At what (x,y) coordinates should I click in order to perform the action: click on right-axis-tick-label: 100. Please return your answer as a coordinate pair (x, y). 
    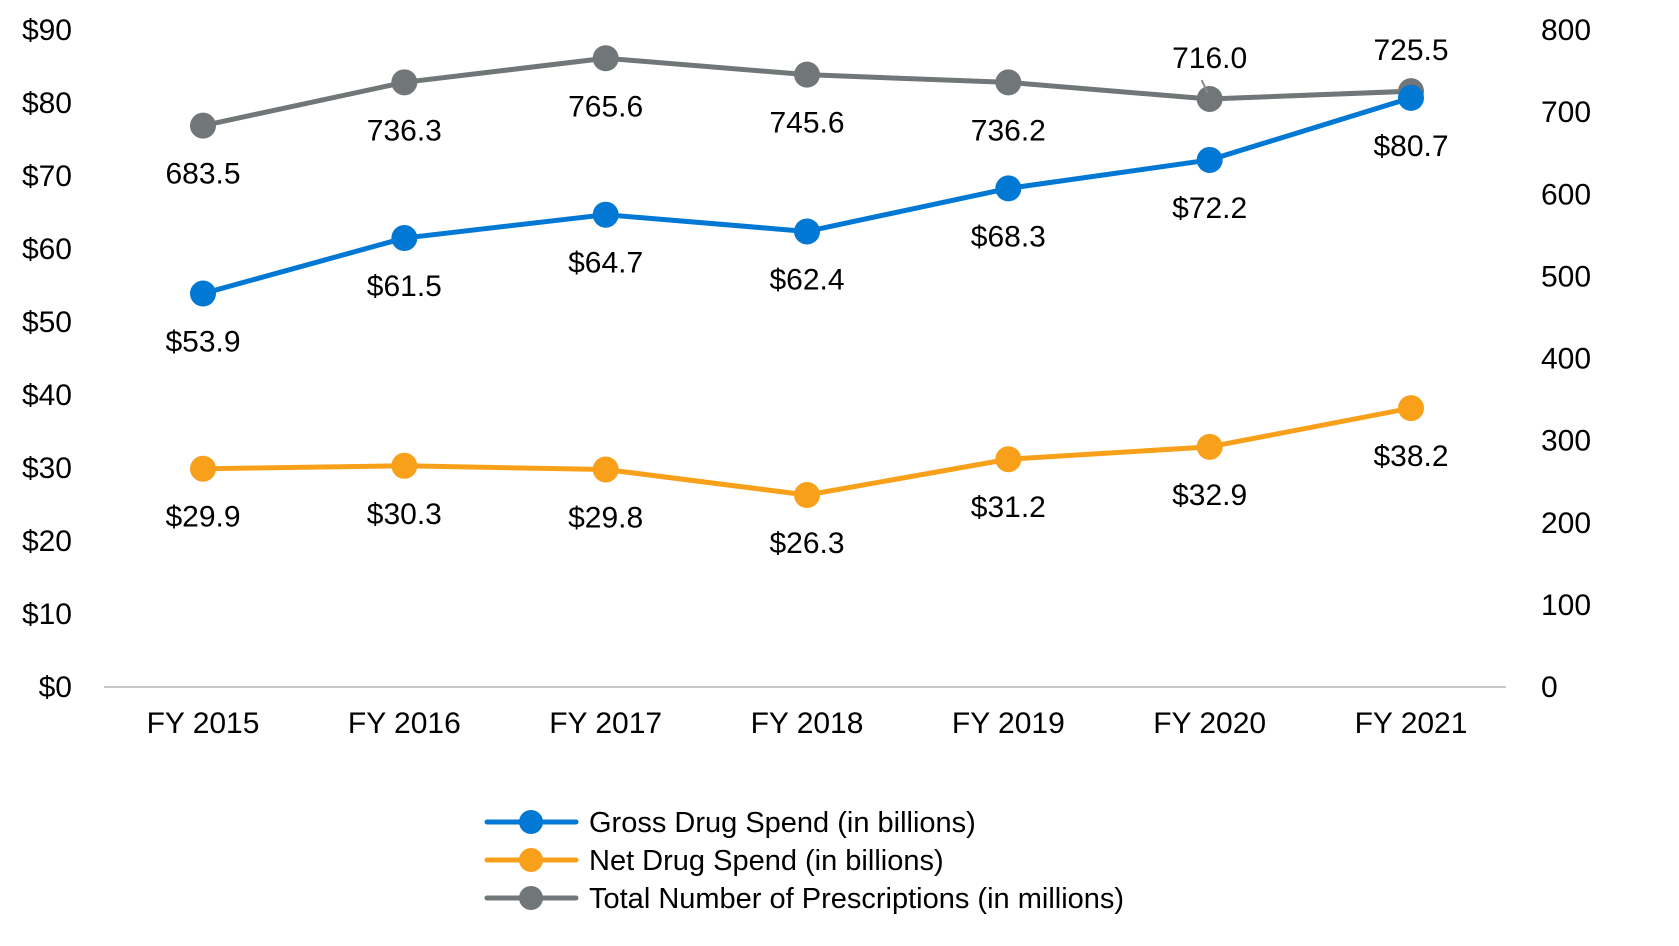
    Looking at the image, I should click on (1566, 605).